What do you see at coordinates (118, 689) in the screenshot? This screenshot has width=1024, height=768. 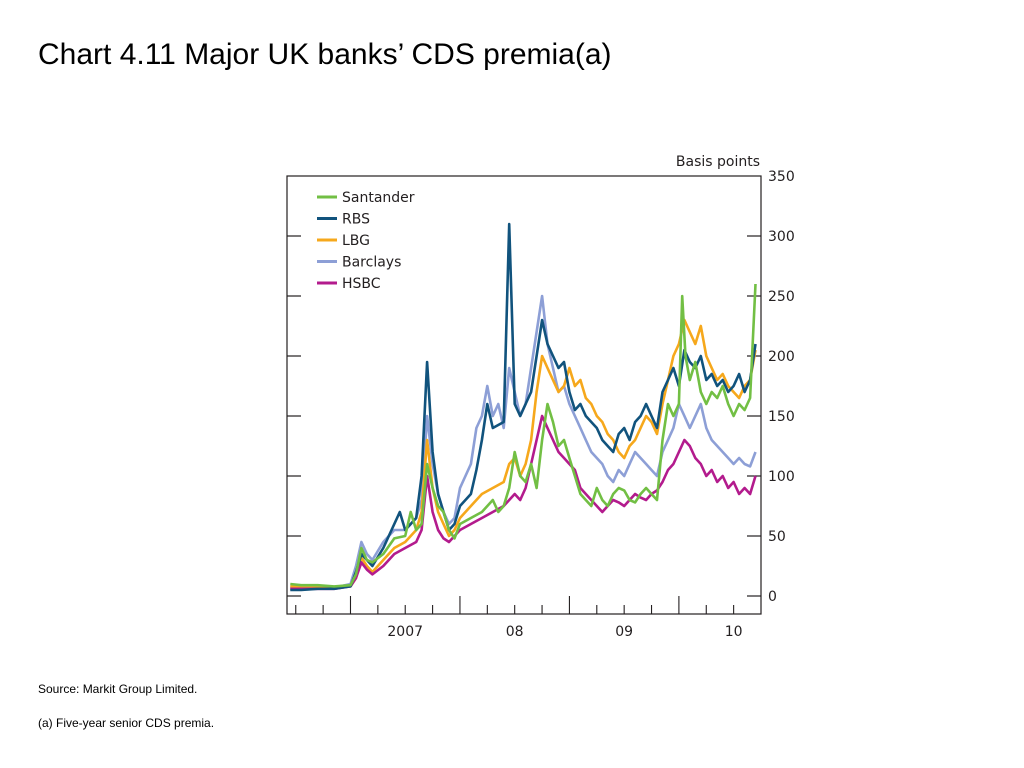 I see `source-note: Source: Markit Group Limited.` at bounding box center [118, 689].